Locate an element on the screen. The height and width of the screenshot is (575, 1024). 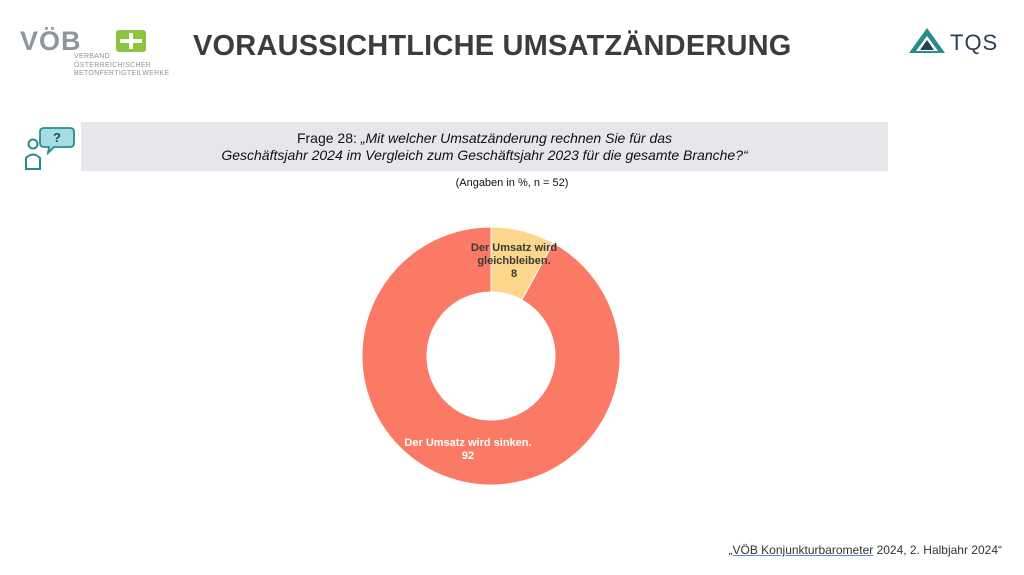
voeb-logo-text: VÖB is located at coordinates (51, 41).